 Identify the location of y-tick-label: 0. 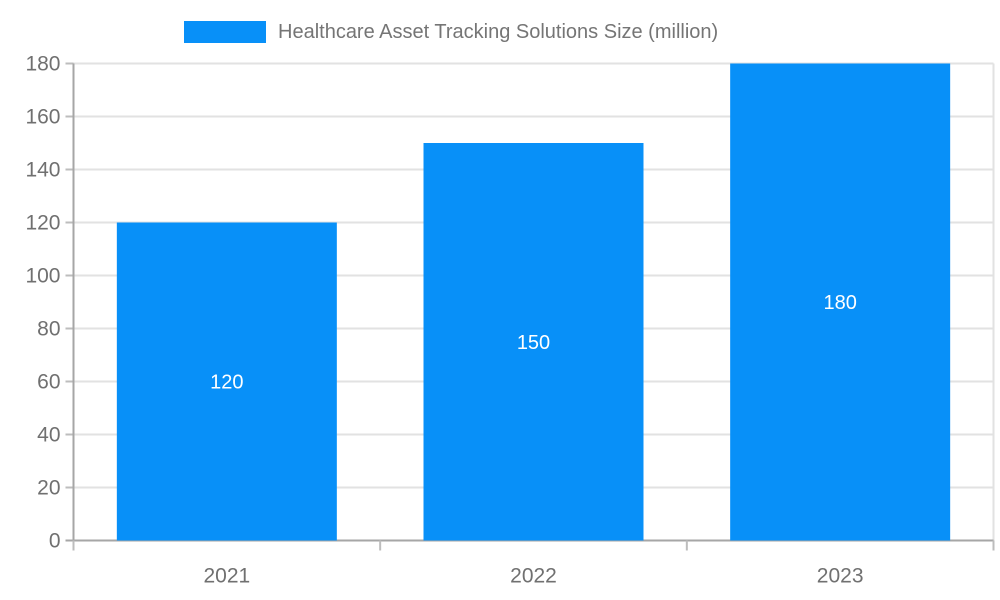
(55, 541).